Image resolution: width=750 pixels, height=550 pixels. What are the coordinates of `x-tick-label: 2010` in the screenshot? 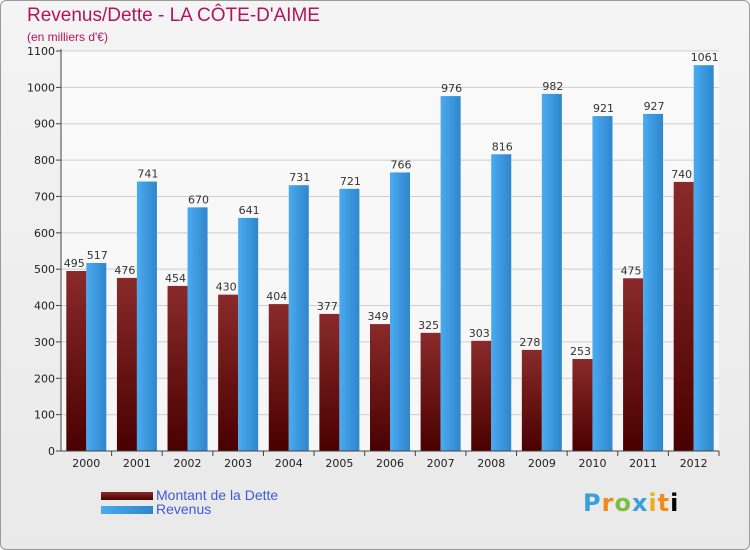 It's located at (592, 463).